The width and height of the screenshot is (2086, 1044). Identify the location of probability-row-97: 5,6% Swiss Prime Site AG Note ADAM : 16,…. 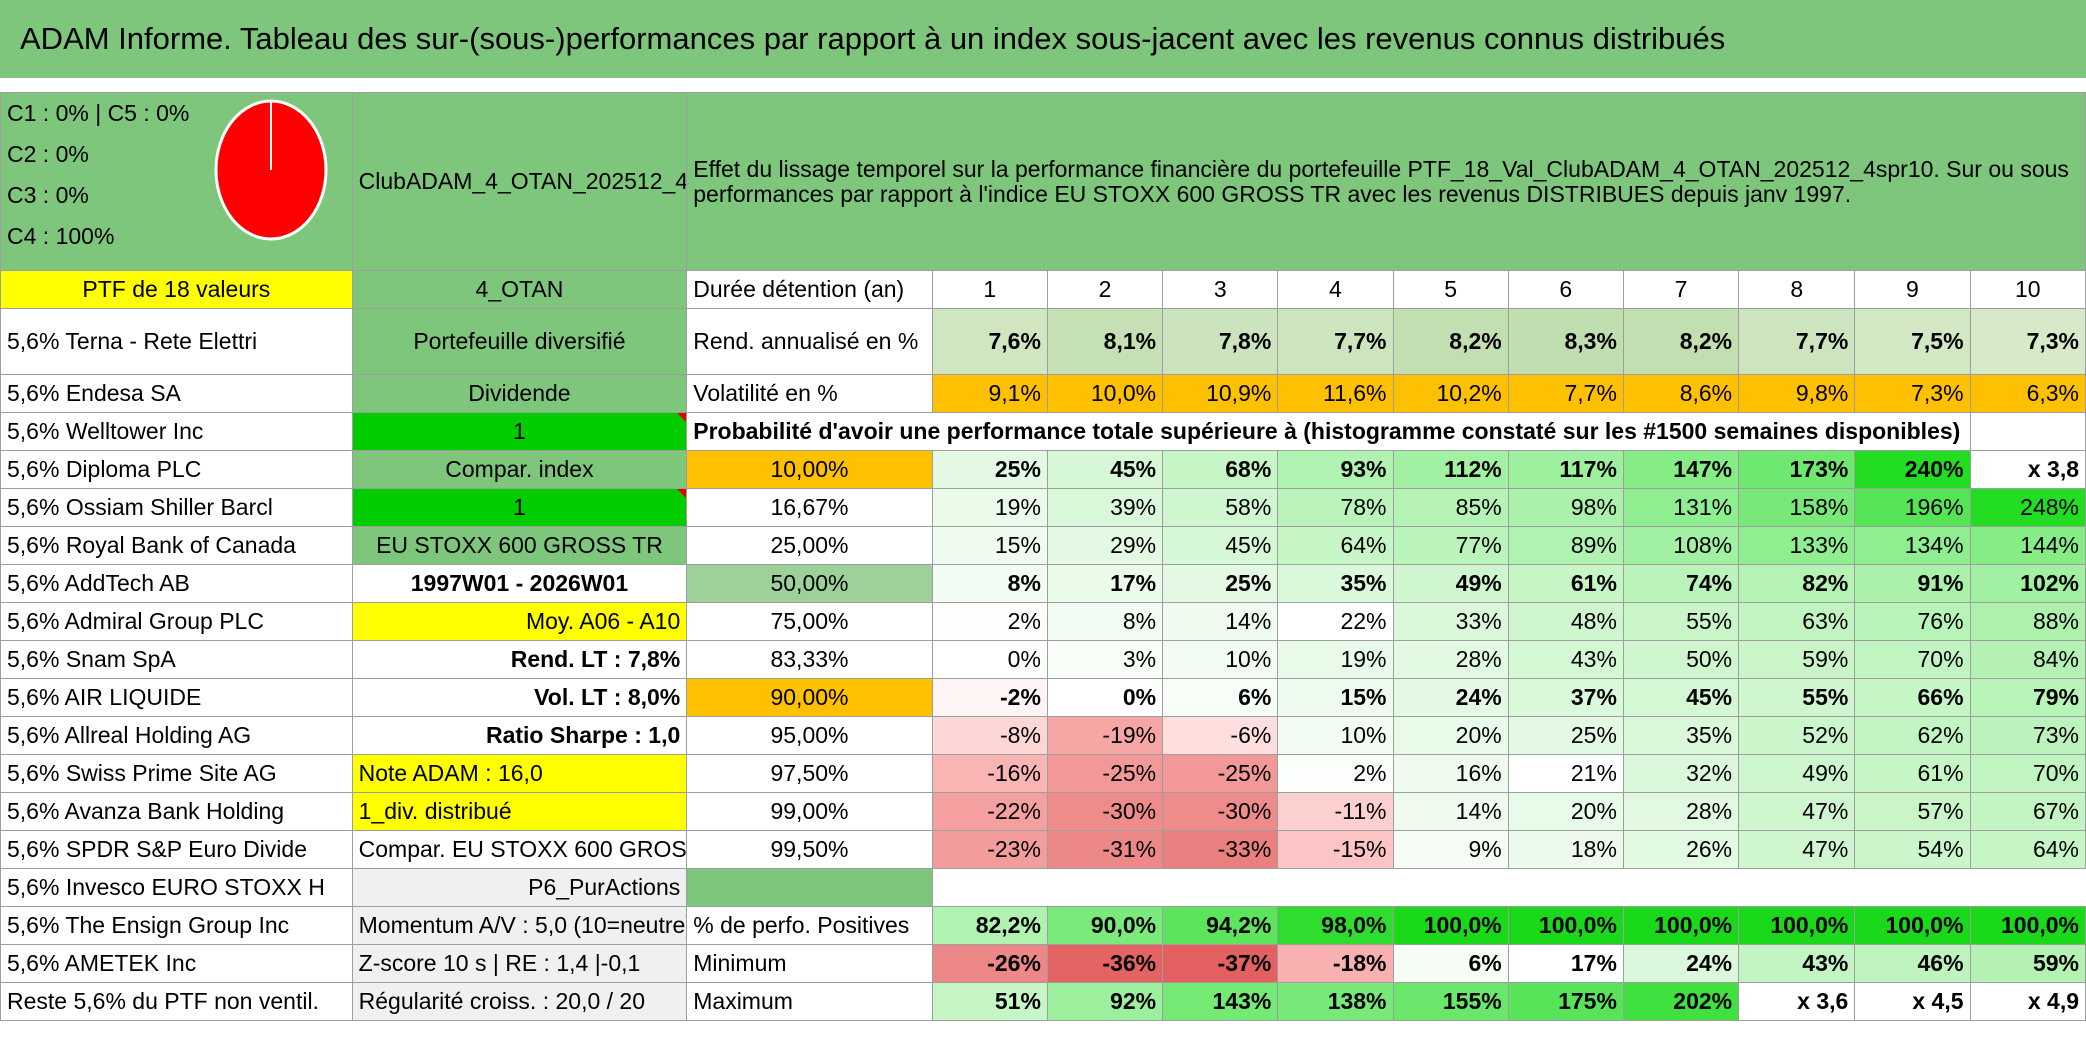
(1043, 773).